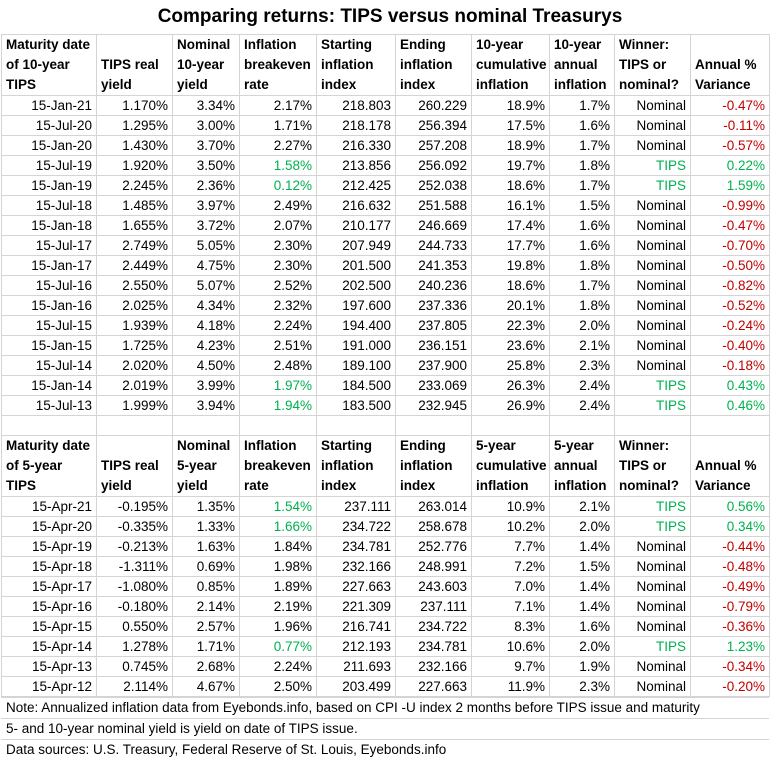 Image resolution: width=770 pixels, height=761 pixels. What do you see at coordinates (433, 686) in the screenshot?
I see `ending-index-cell: 227.663` at bounding box center [433, 686].